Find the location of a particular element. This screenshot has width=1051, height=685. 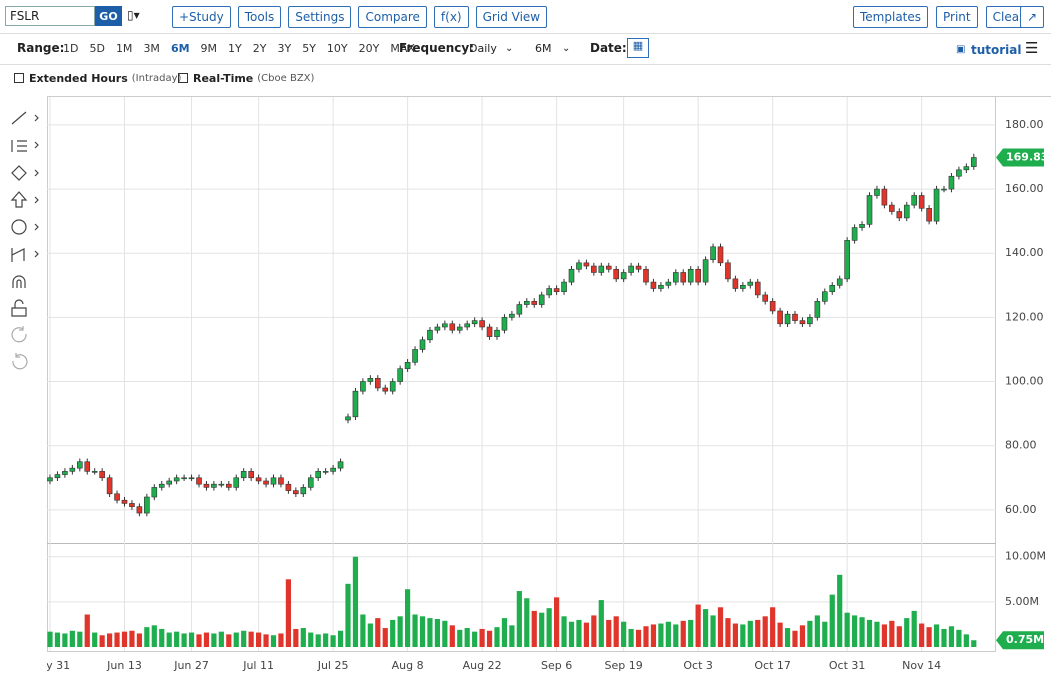

x-tick-label: Jul 11 is located at coordinates (258, 665).